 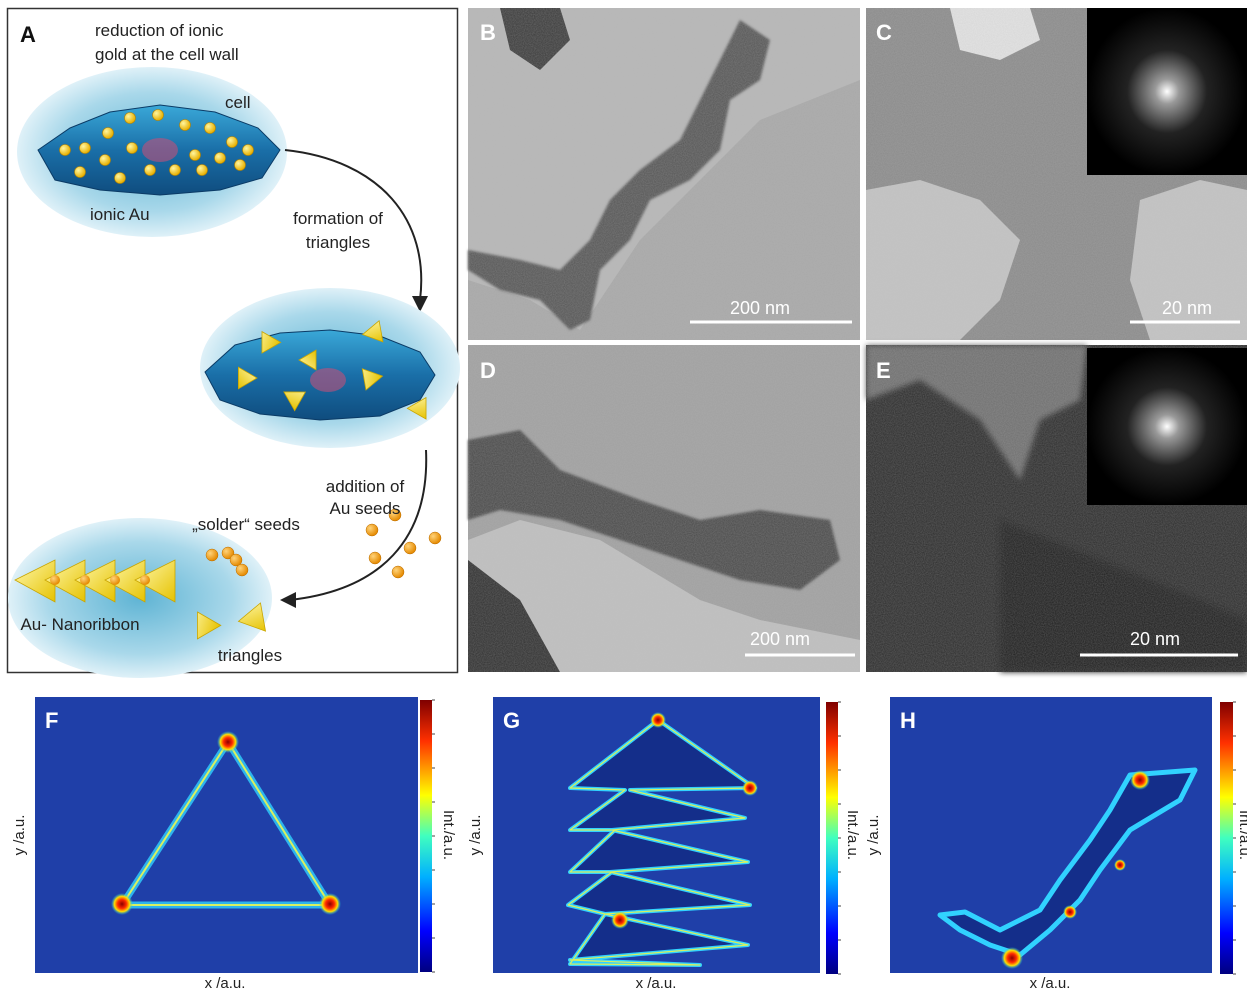 I want to click on panel-b: 200 nm B, so click(x=664, y=174).